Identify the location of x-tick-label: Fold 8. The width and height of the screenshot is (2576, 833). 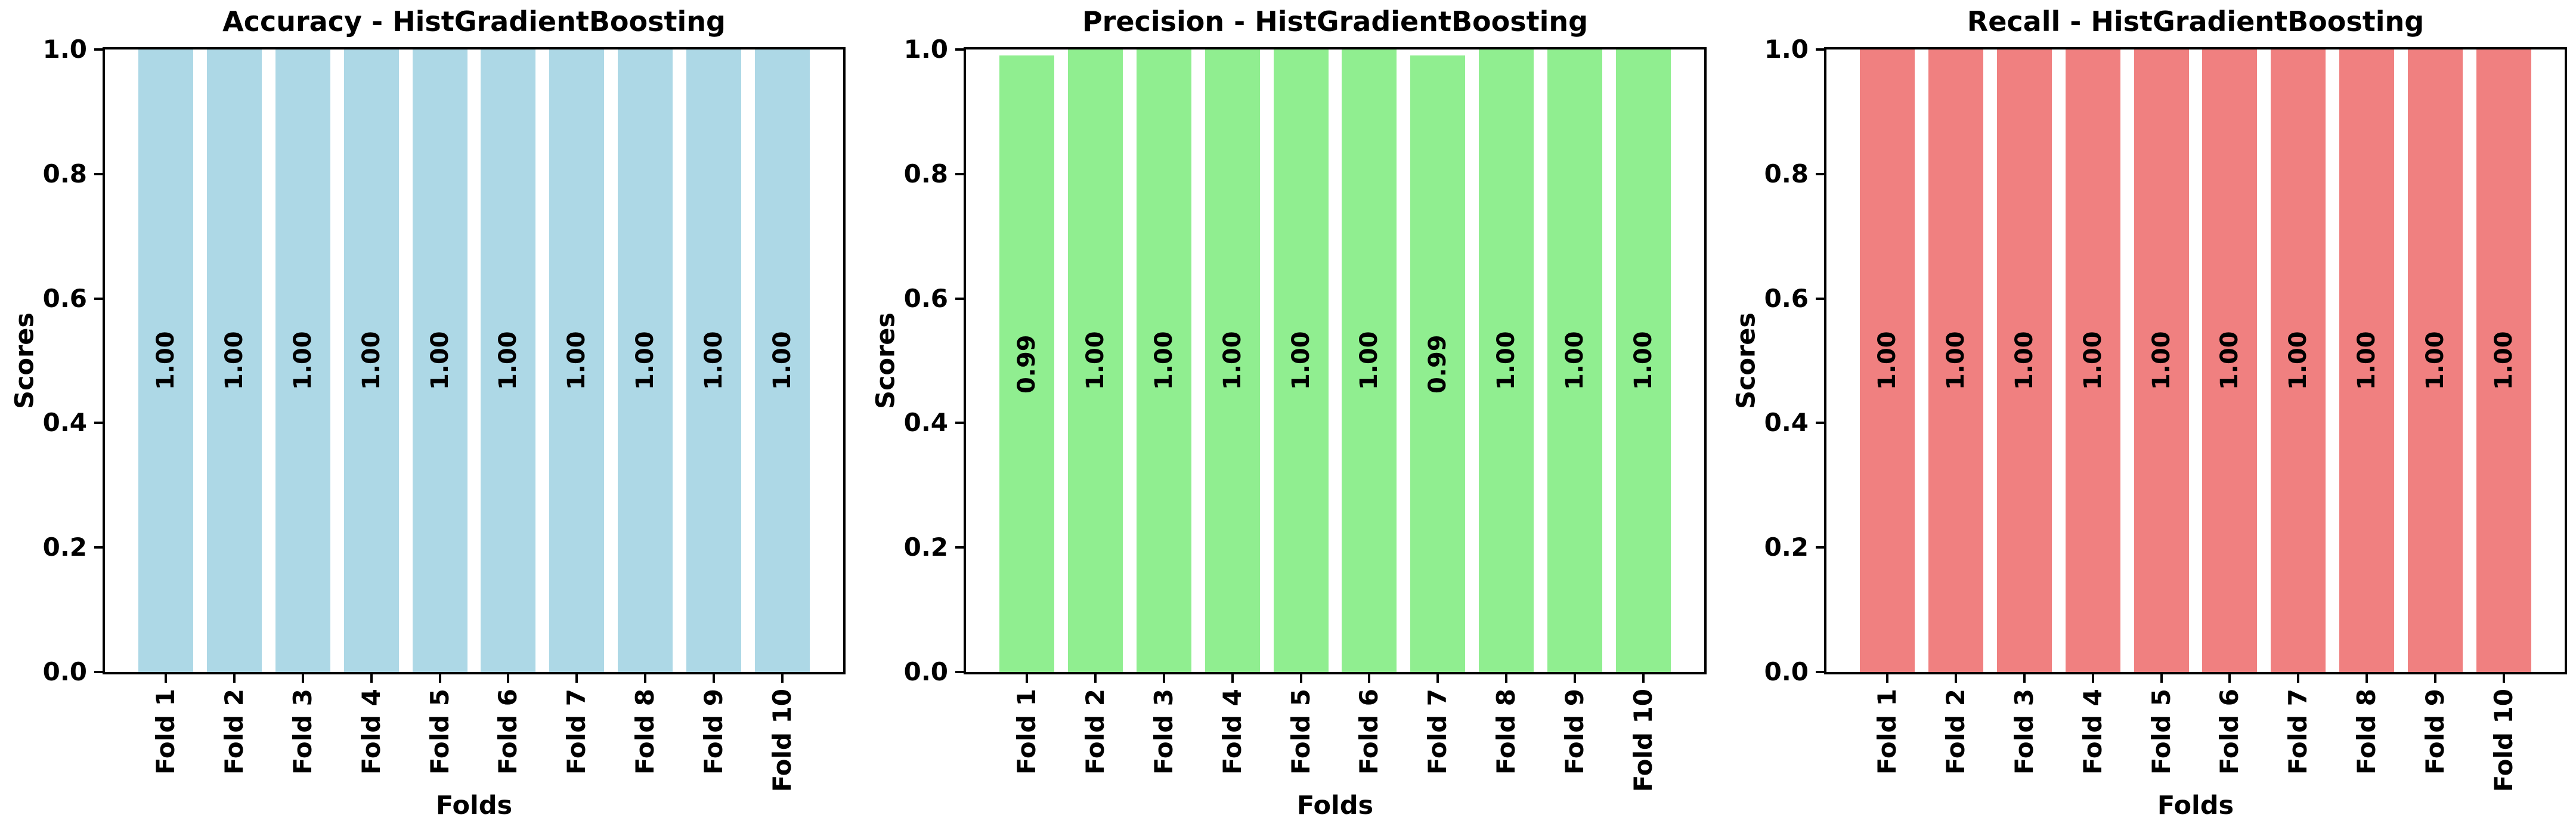
(1506, 732).